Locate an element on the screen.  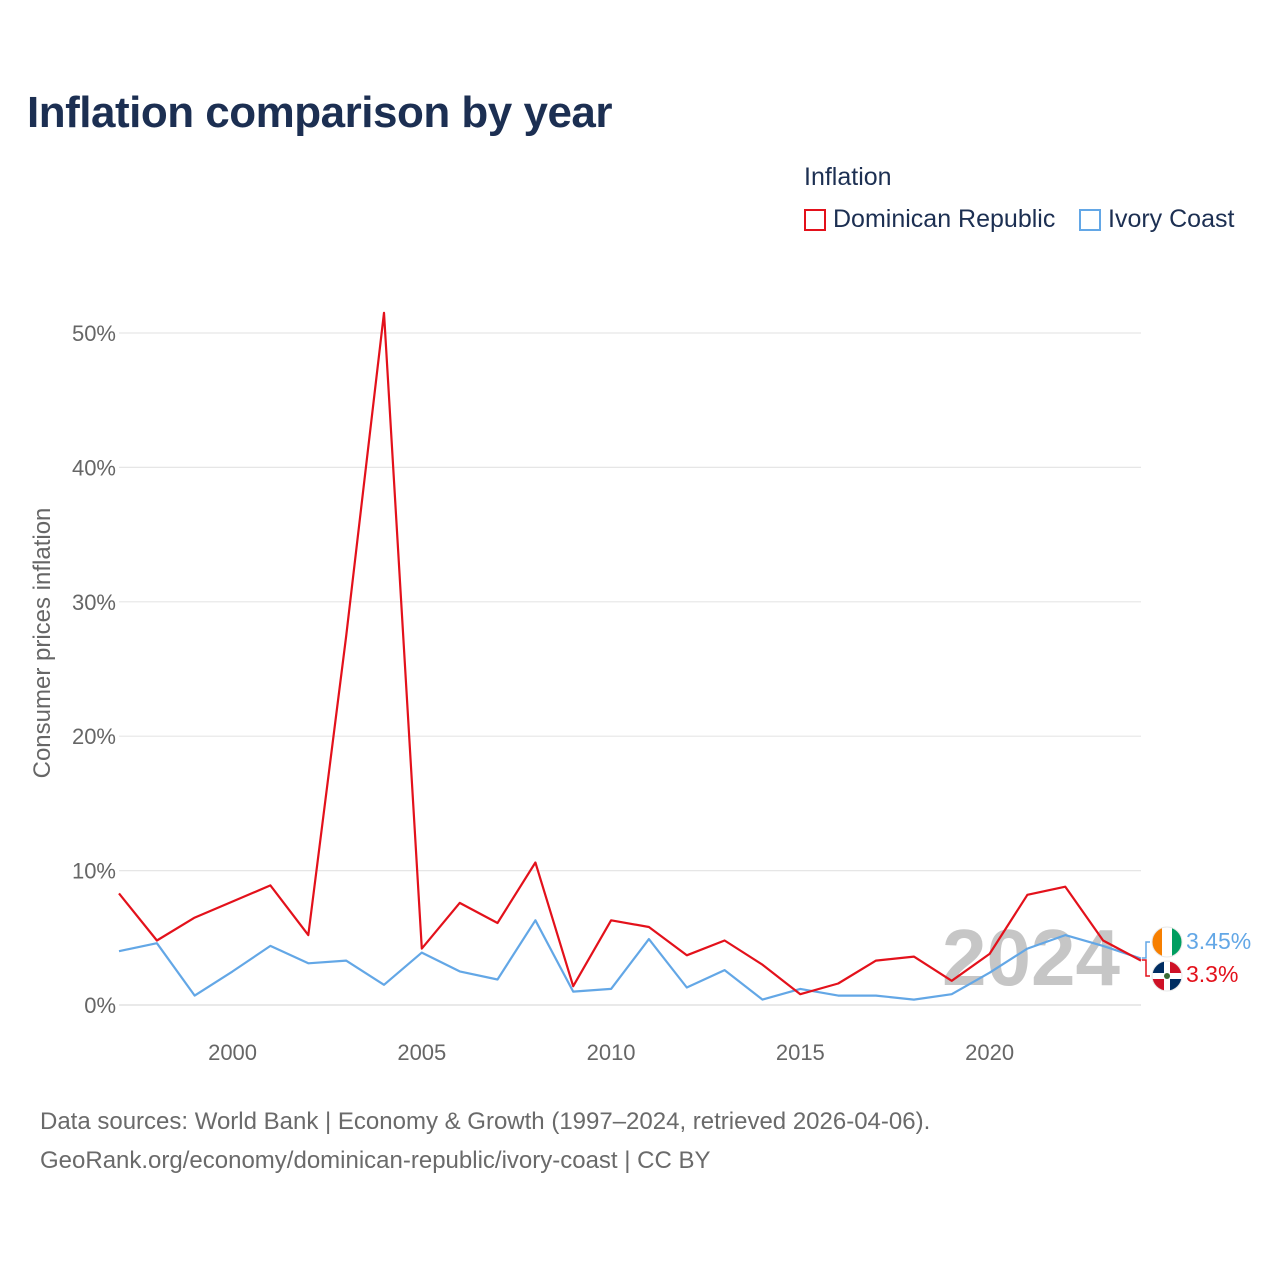
legend-item-dominican-republic: Dominican Republic is located at coordinates (929, 219).